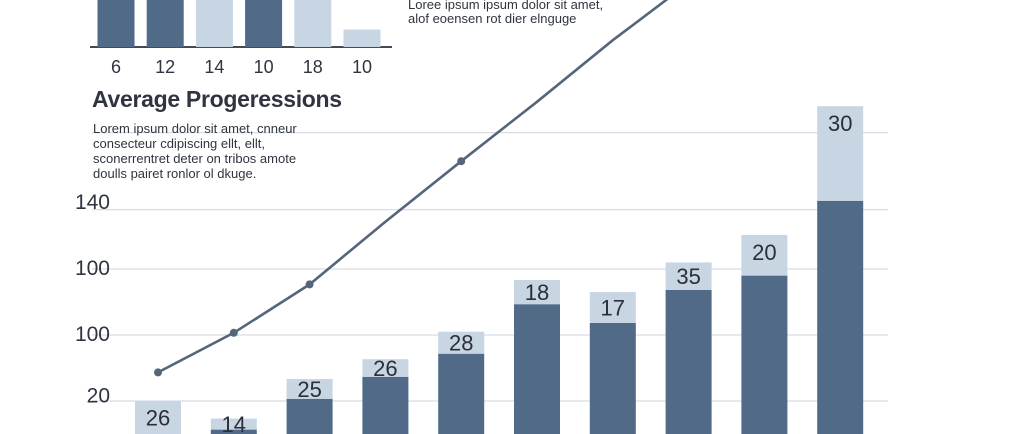 This screenshot has height=434, width=1024. I want to click on data-label-2: 14, so click(234, 423).